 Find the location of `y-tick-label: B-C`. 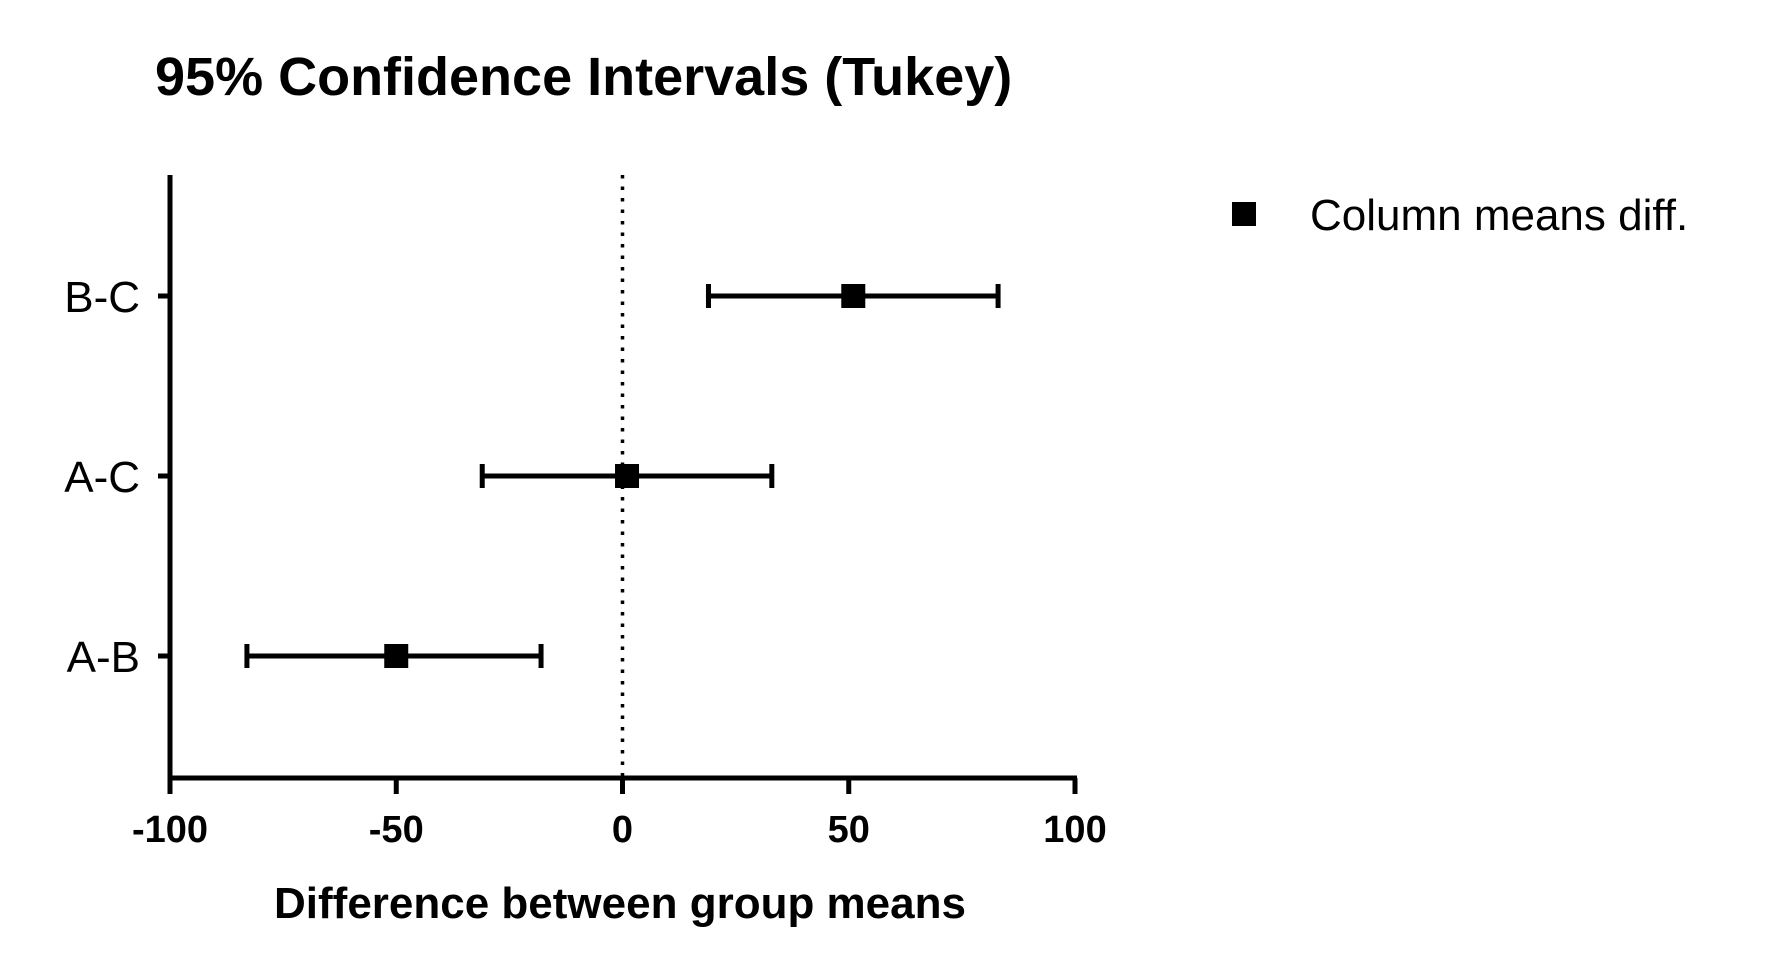

y-tick-label: B-C is located at coordinates (102, 297).